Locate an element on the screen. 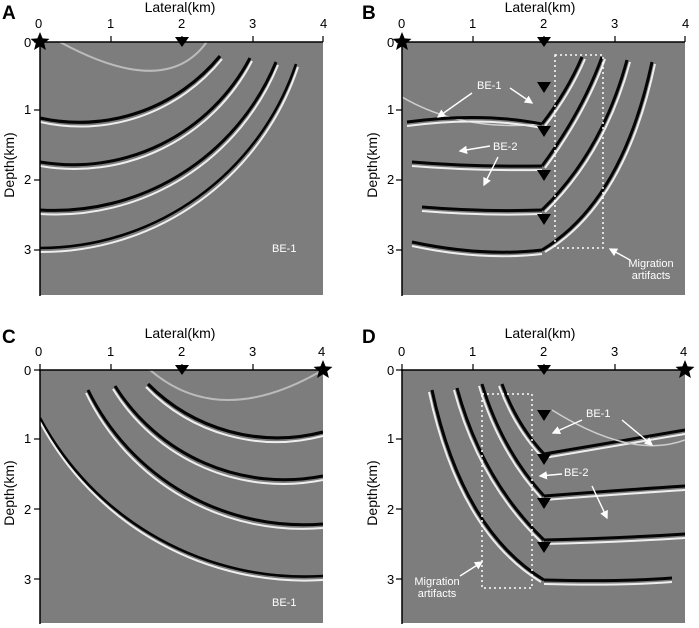 The image size is (699, 628). panel-label: D is located at coordinates (369, 337).